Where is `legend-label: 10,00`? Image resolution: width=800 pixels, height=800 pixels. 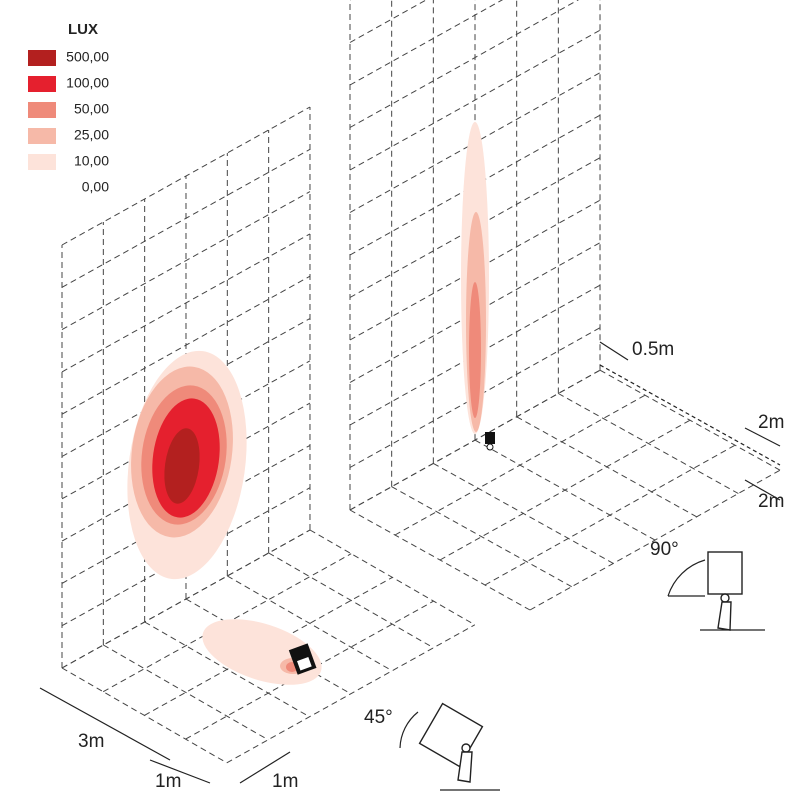
legend-label: 10,00 is located at coordinates (91, 161).